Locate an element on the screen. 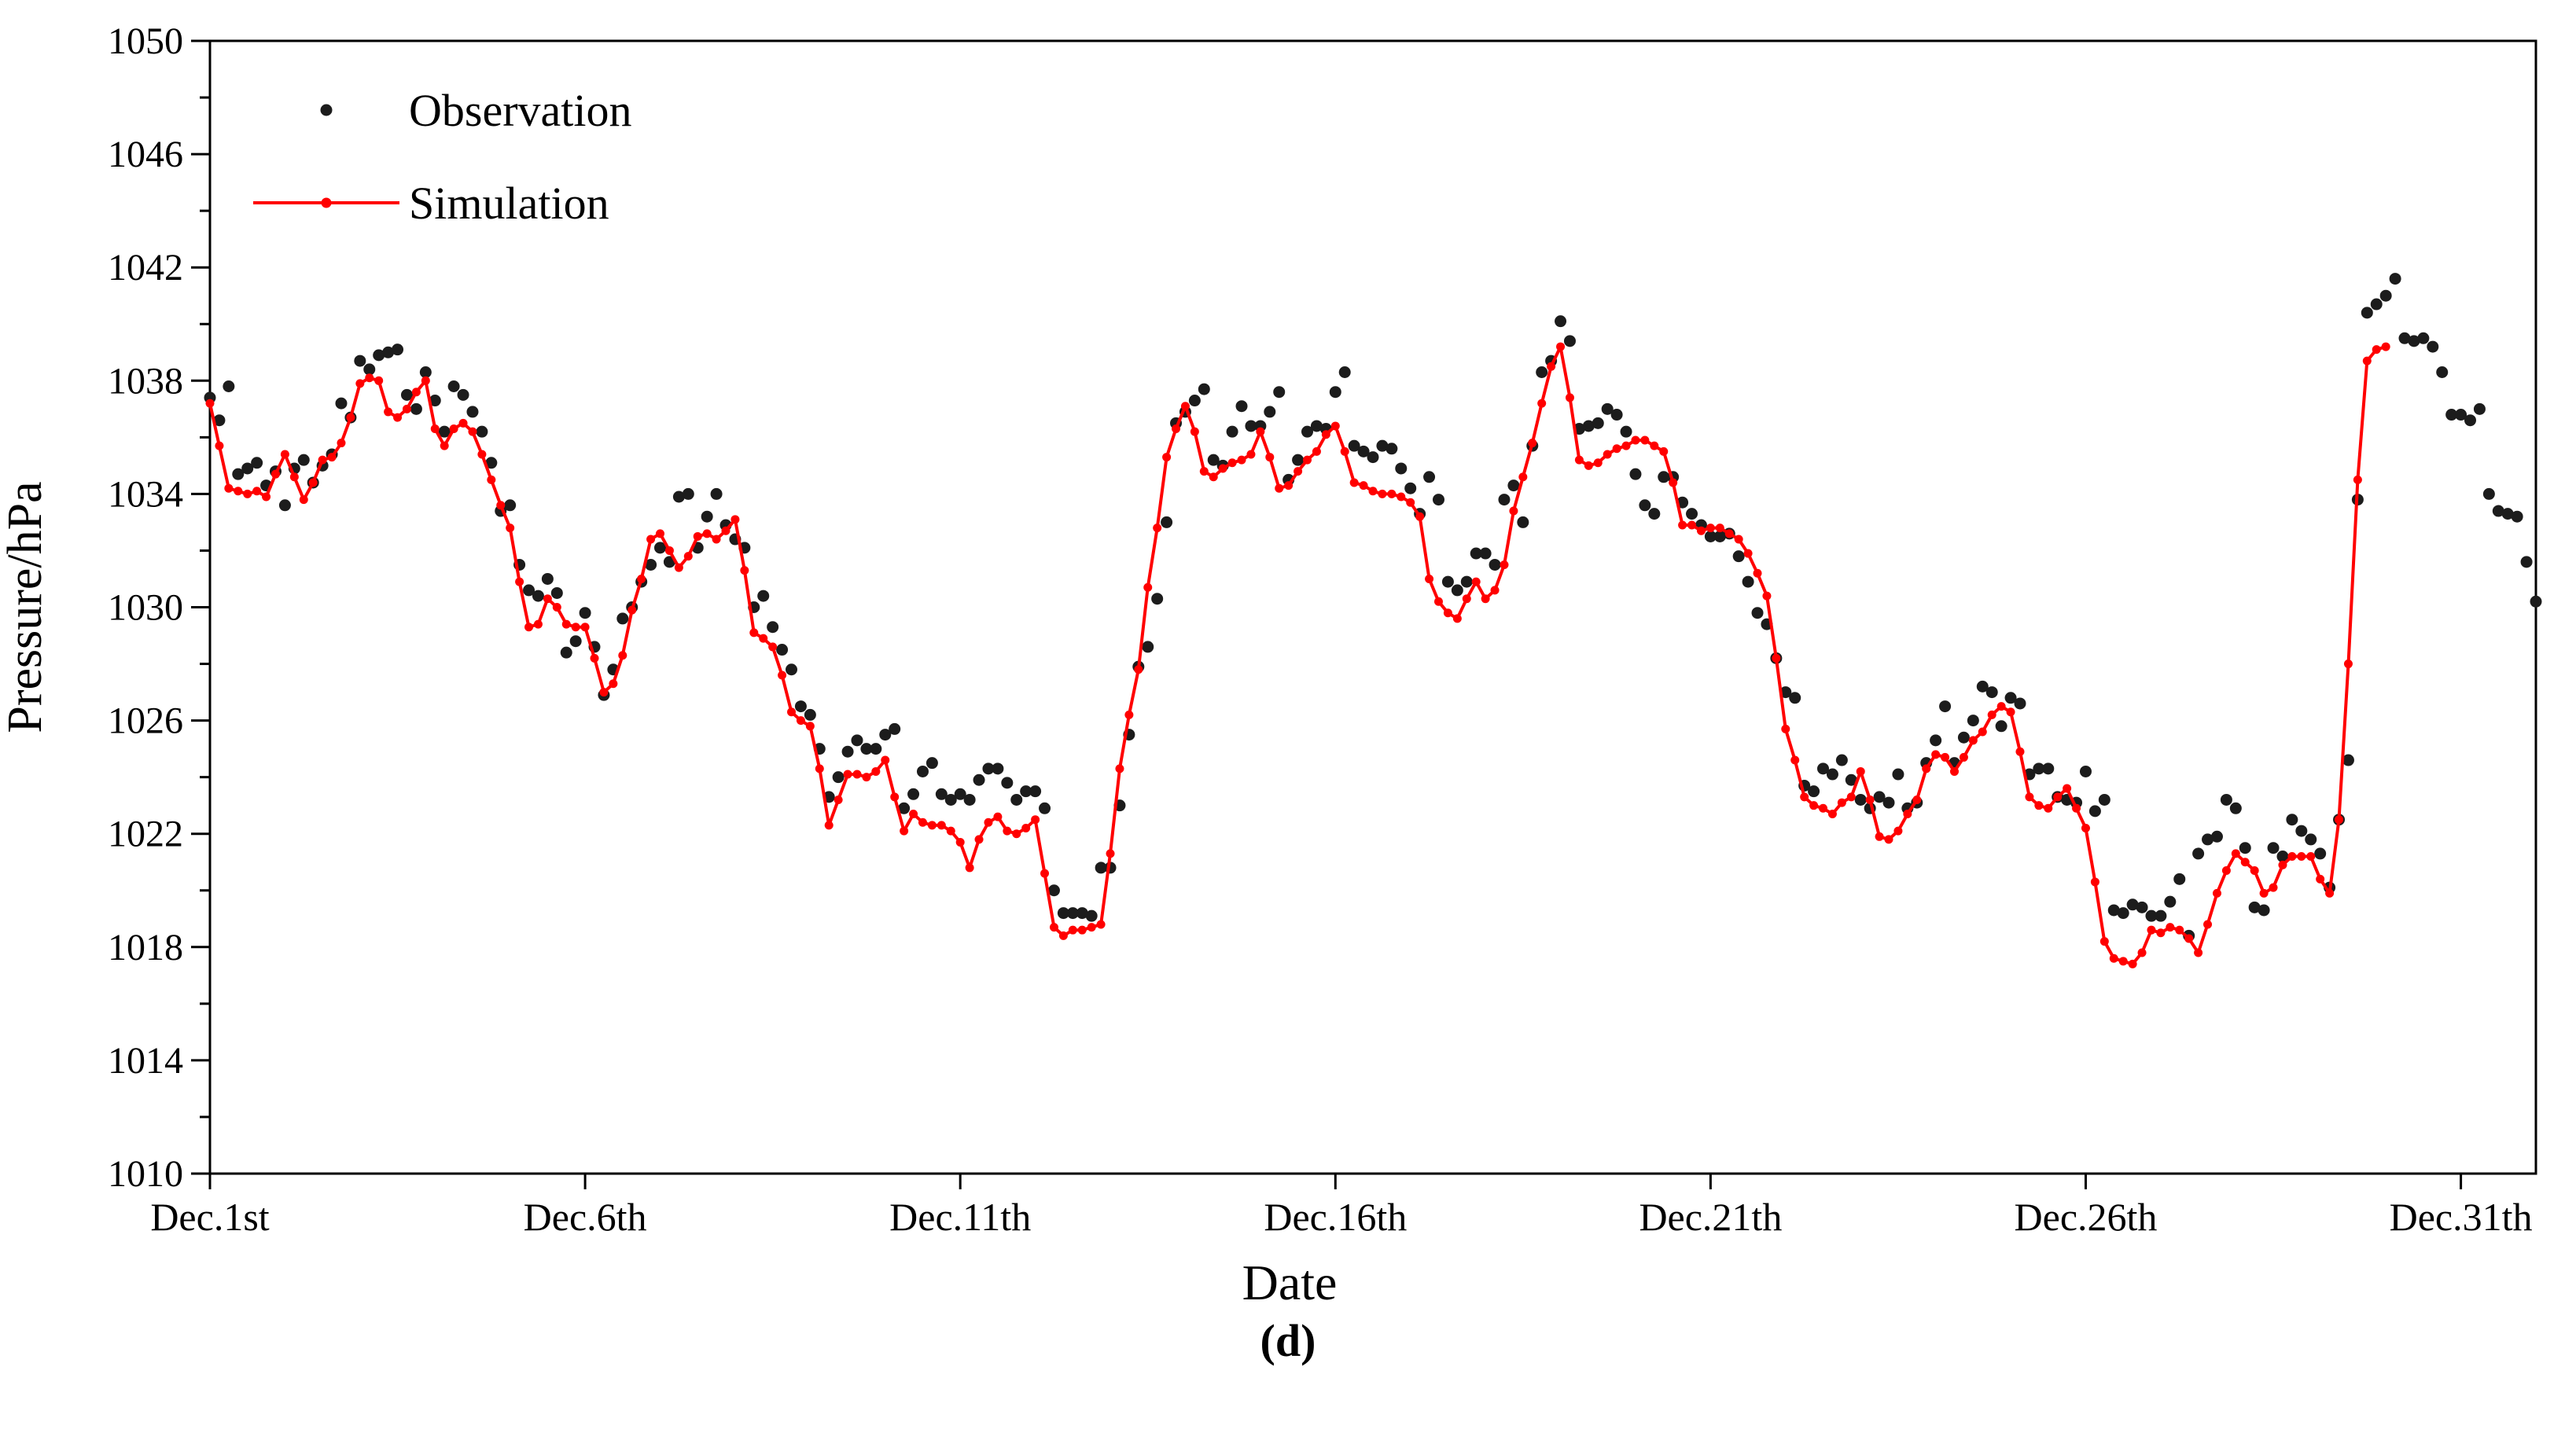  x-tick-label: Dec.16th is located at coordinates (1335, 1217).